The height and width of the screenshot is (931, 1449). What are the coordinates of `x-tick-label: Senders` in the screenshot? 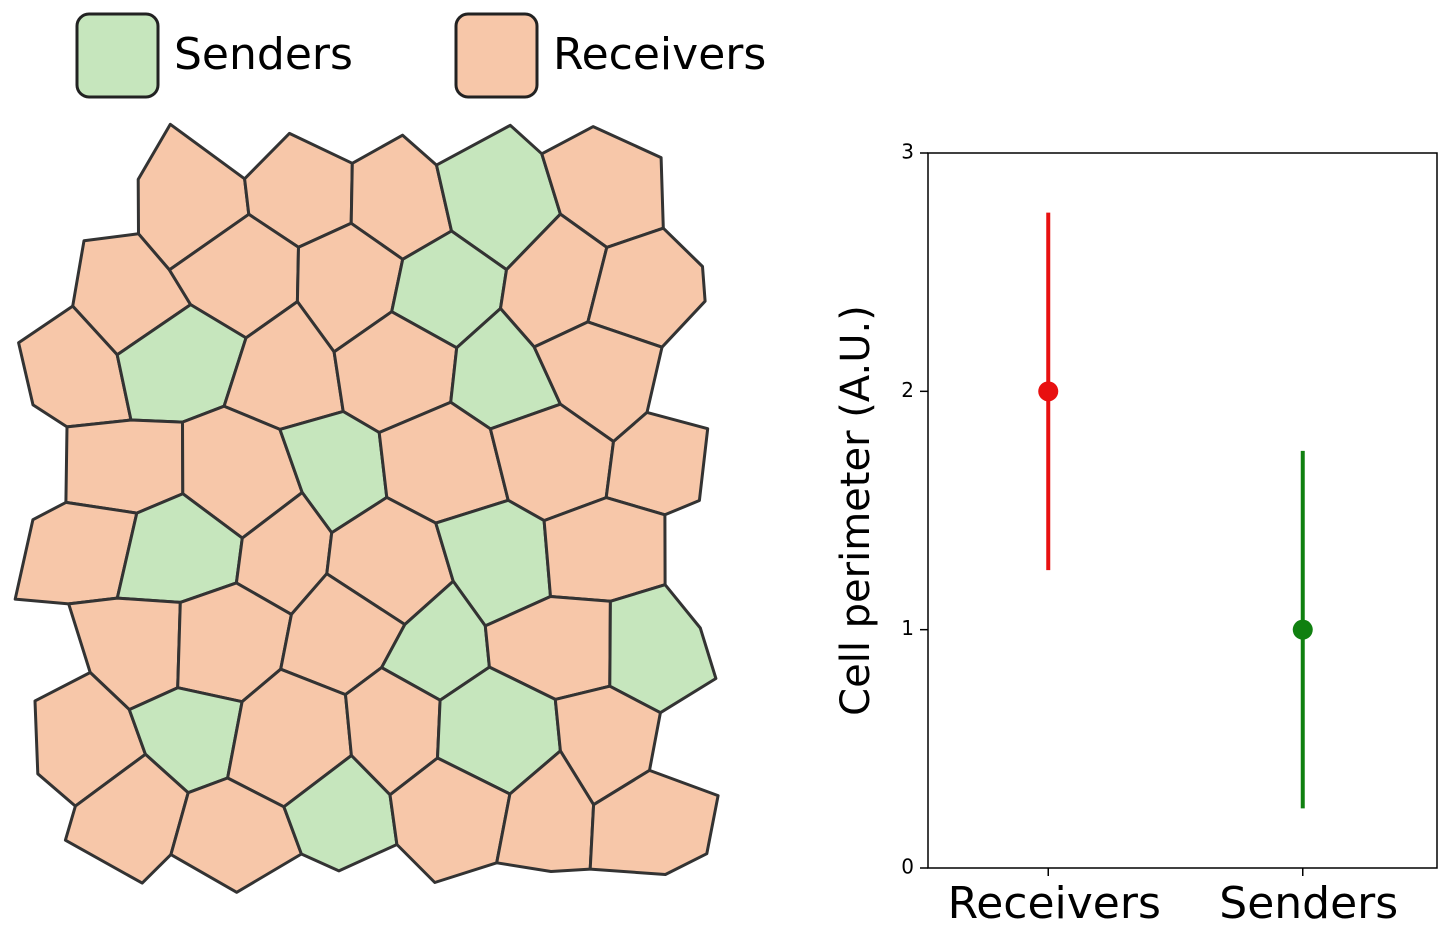 It's located at (1308, 903).